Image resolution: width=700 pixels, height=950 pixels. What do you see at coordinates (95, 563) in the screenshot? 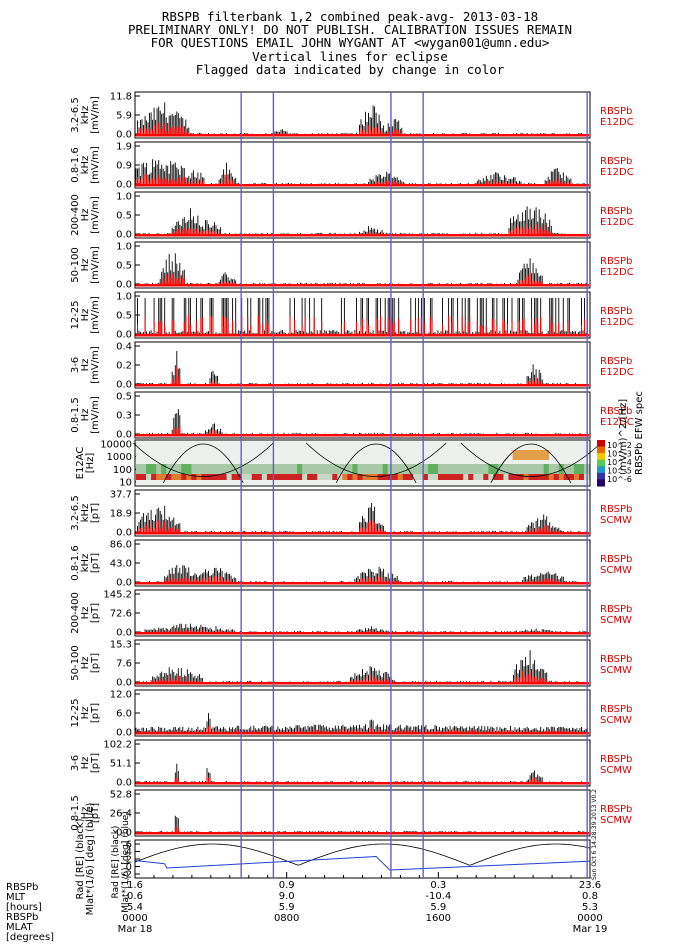
I see `y-axis-label: [pT]` at bounding box center [95, 563].